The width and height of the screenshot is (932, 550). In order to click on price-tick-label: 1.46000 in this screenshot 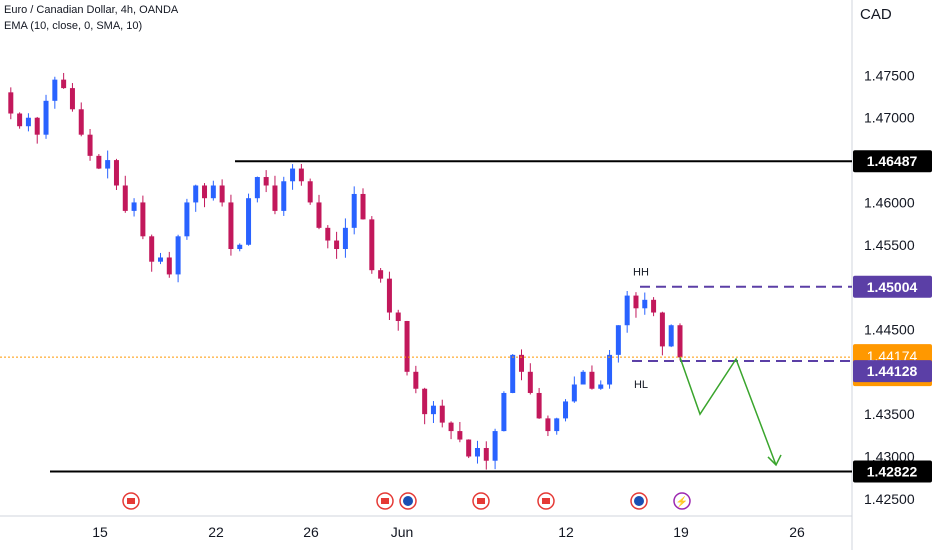, I will do `click(889, 202)`.